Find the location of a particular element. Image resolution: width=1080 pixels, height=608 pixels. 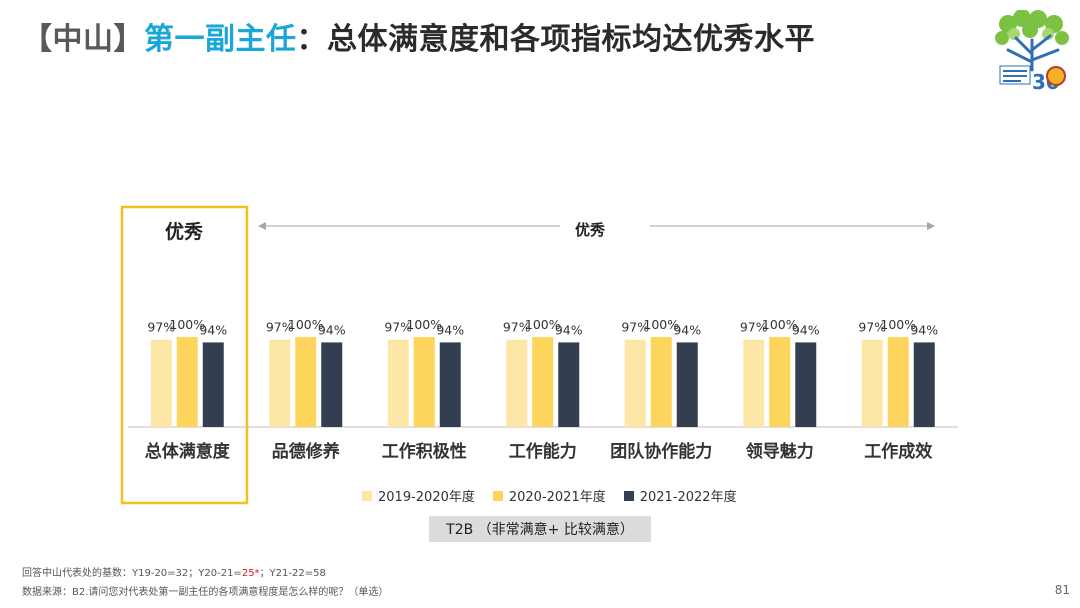

base-footnote-prefix: 回答中山代表处的基数：Y19-20=32；Y20-21= is located at coordinates (132, 573).